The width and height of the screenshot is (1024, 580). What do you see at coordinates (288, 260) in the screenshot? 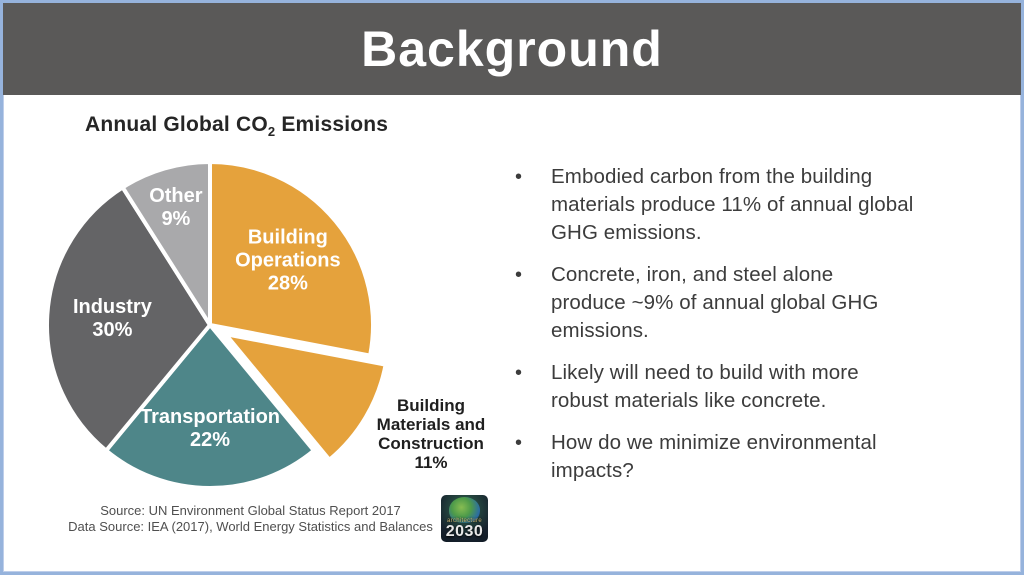
I see `pie-slice-label-building-operations: Building Operations 28%` at bounding box center [288, 260].